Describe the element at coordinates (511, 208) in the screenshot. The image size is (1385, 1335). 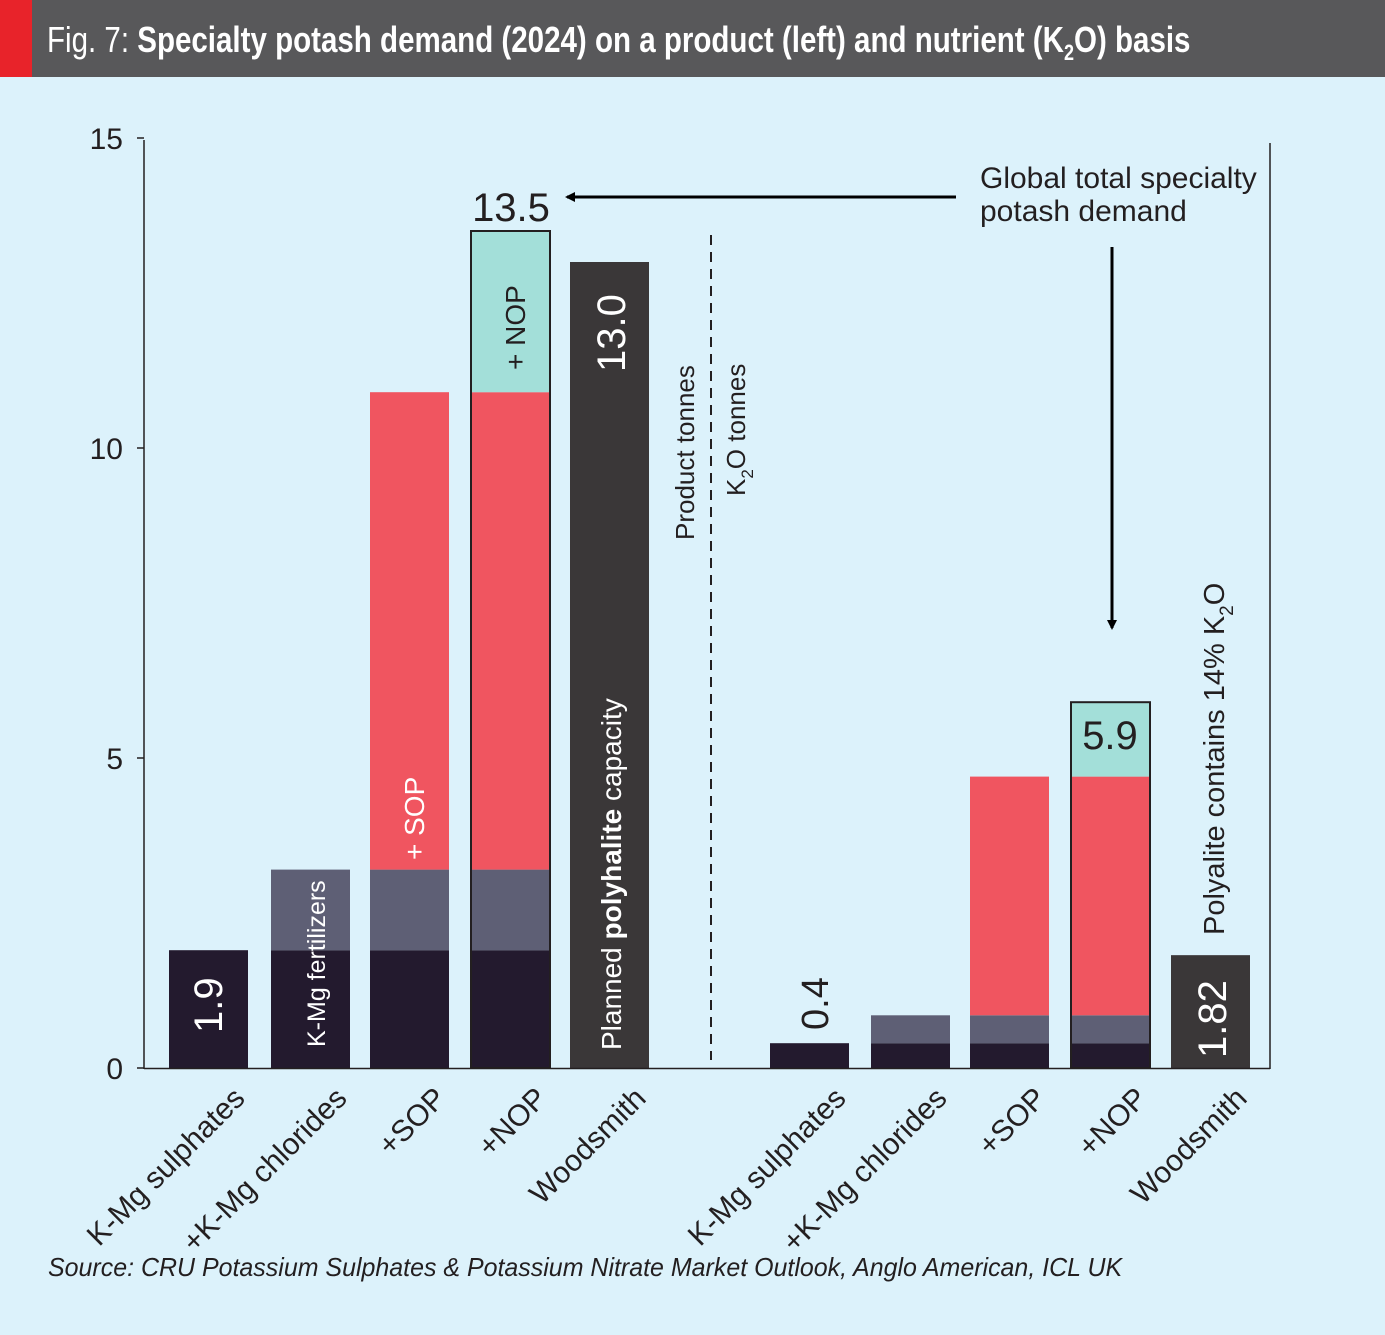
I see `data-label-total-product: 13.5` at that location.